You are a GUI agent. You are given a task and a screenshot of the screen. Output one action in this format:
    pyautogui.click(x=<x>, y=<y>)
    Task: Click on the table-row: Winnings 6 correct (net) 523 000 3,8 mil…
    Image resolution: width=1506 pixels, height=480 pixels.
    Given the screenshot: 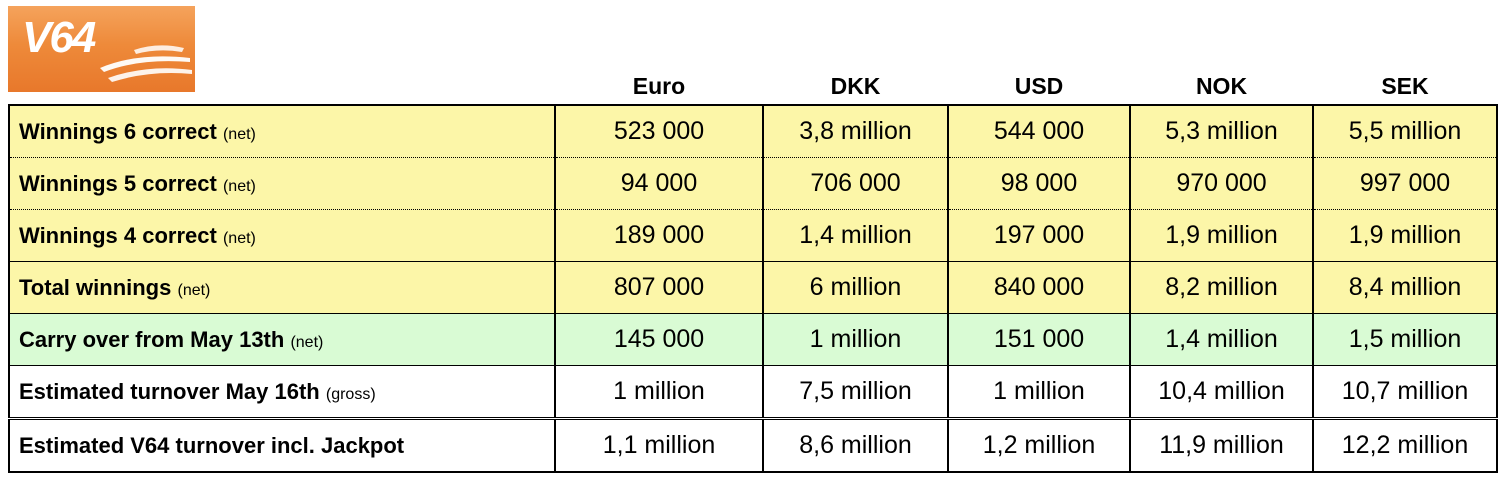 What is the action you would take?
    pyautogui.click(x=753, y=131)
    